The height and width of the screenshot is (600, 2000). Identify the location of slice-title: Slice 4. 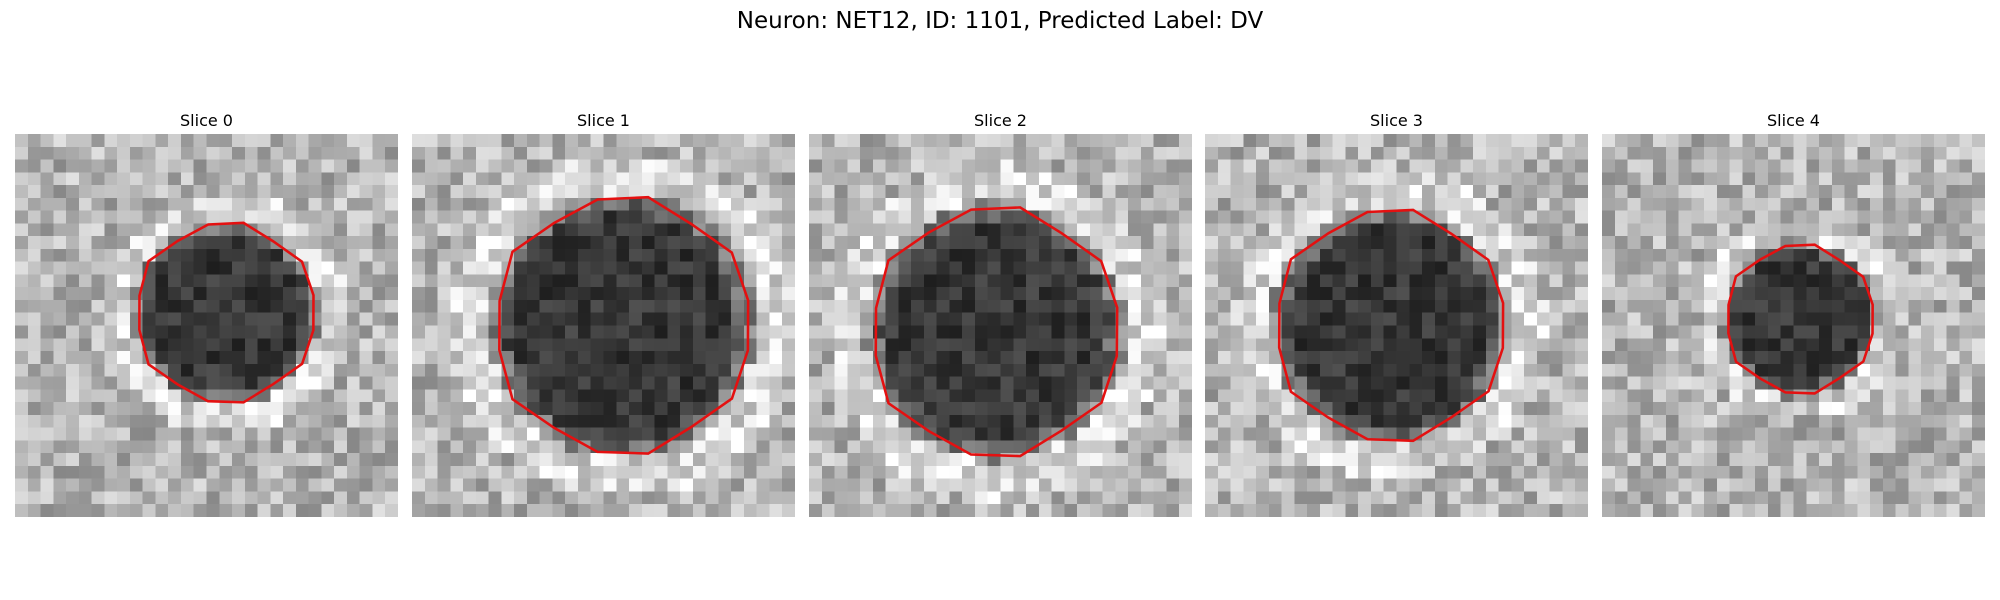
(1793, 120).